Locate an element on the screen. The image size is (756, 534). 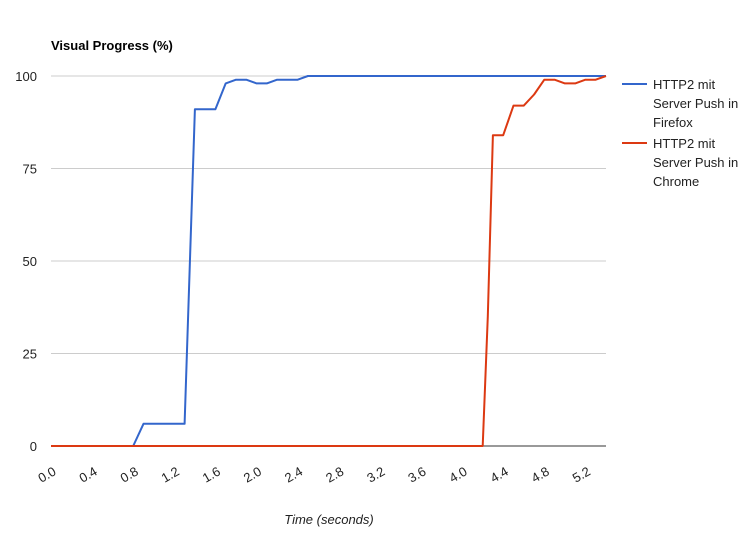
x-tick-label: 1.6 is located at coordinates (211, 475).